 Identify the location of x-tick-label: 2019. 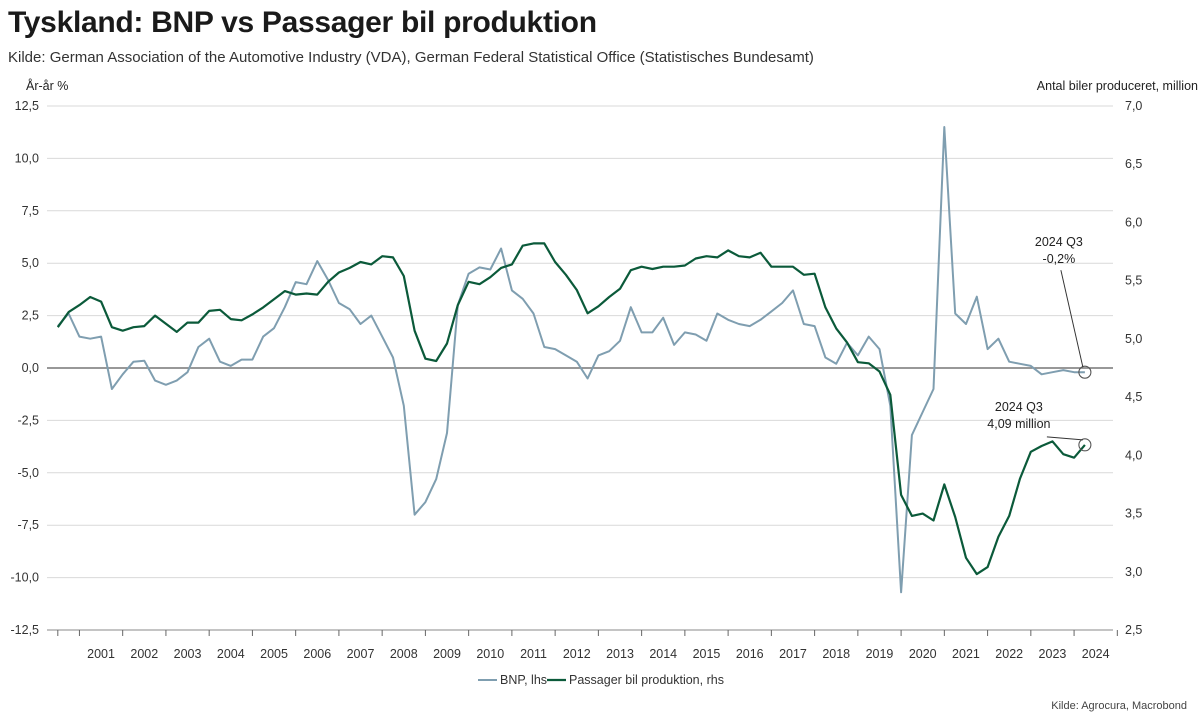
(880, 654).